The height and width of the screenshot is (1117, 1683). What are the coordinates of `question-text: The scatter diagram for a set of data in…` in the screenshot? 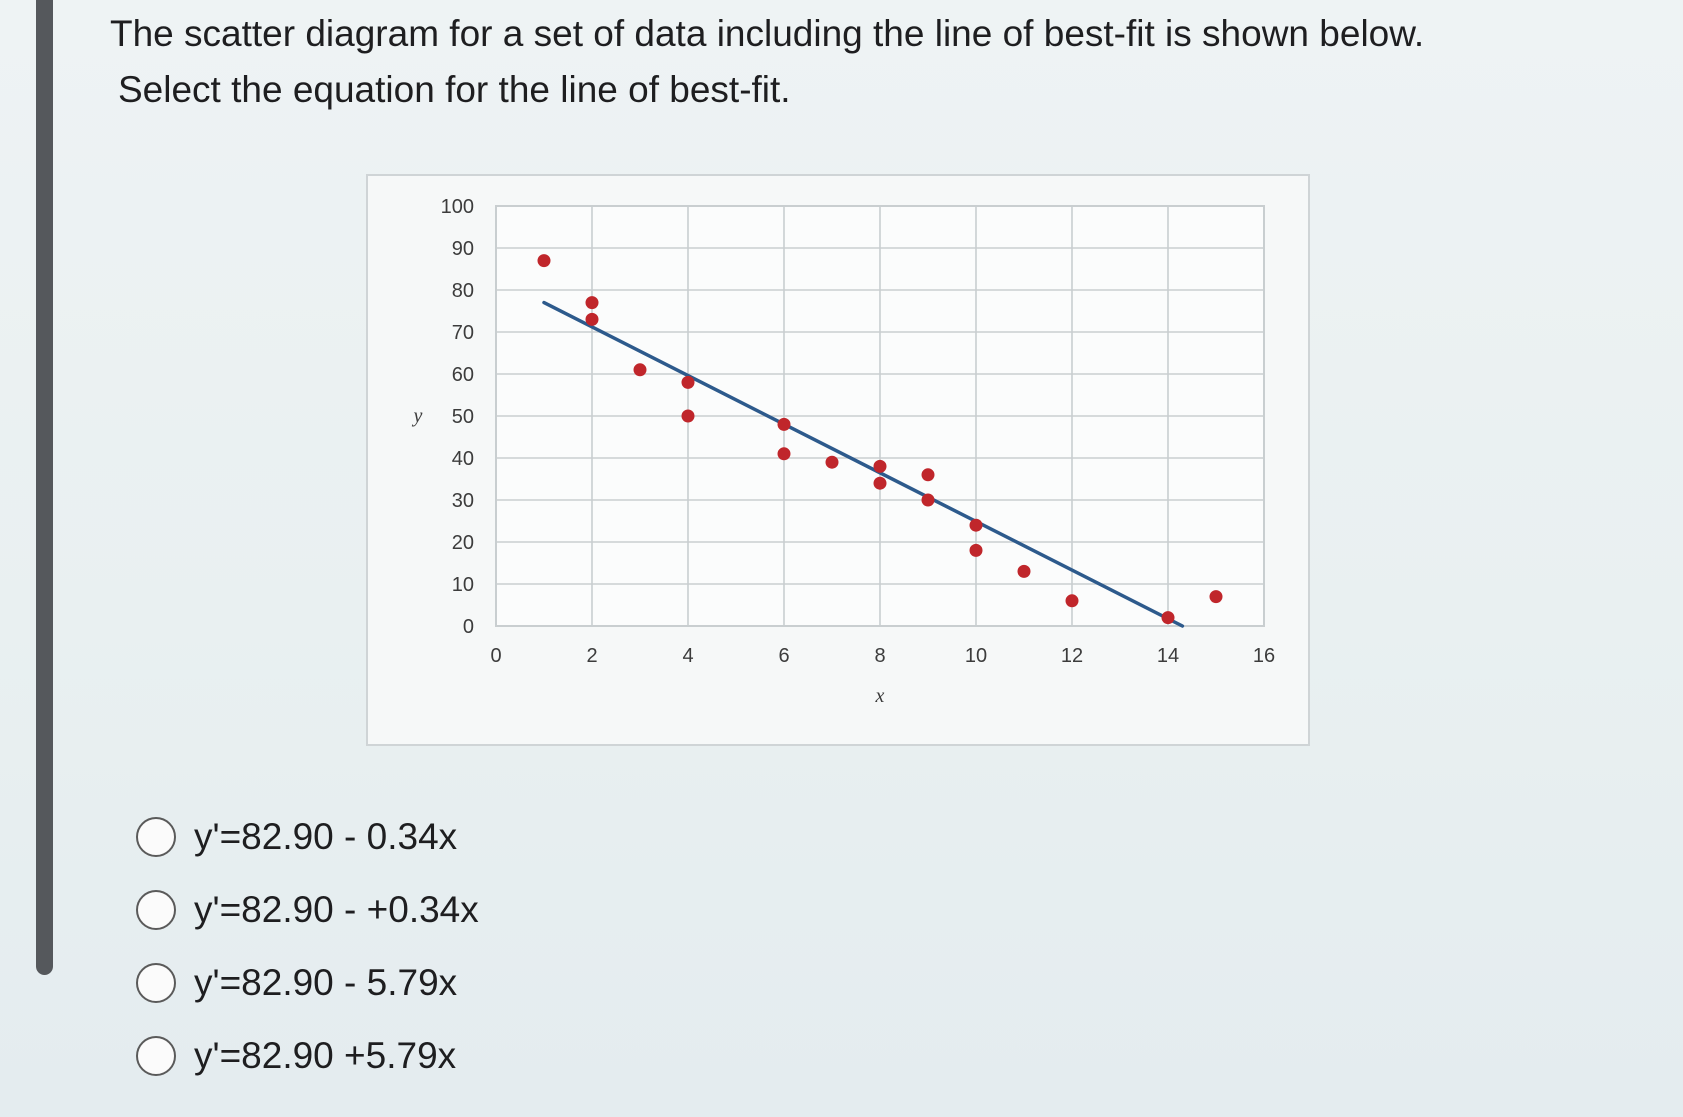 It's located at (820, 62).